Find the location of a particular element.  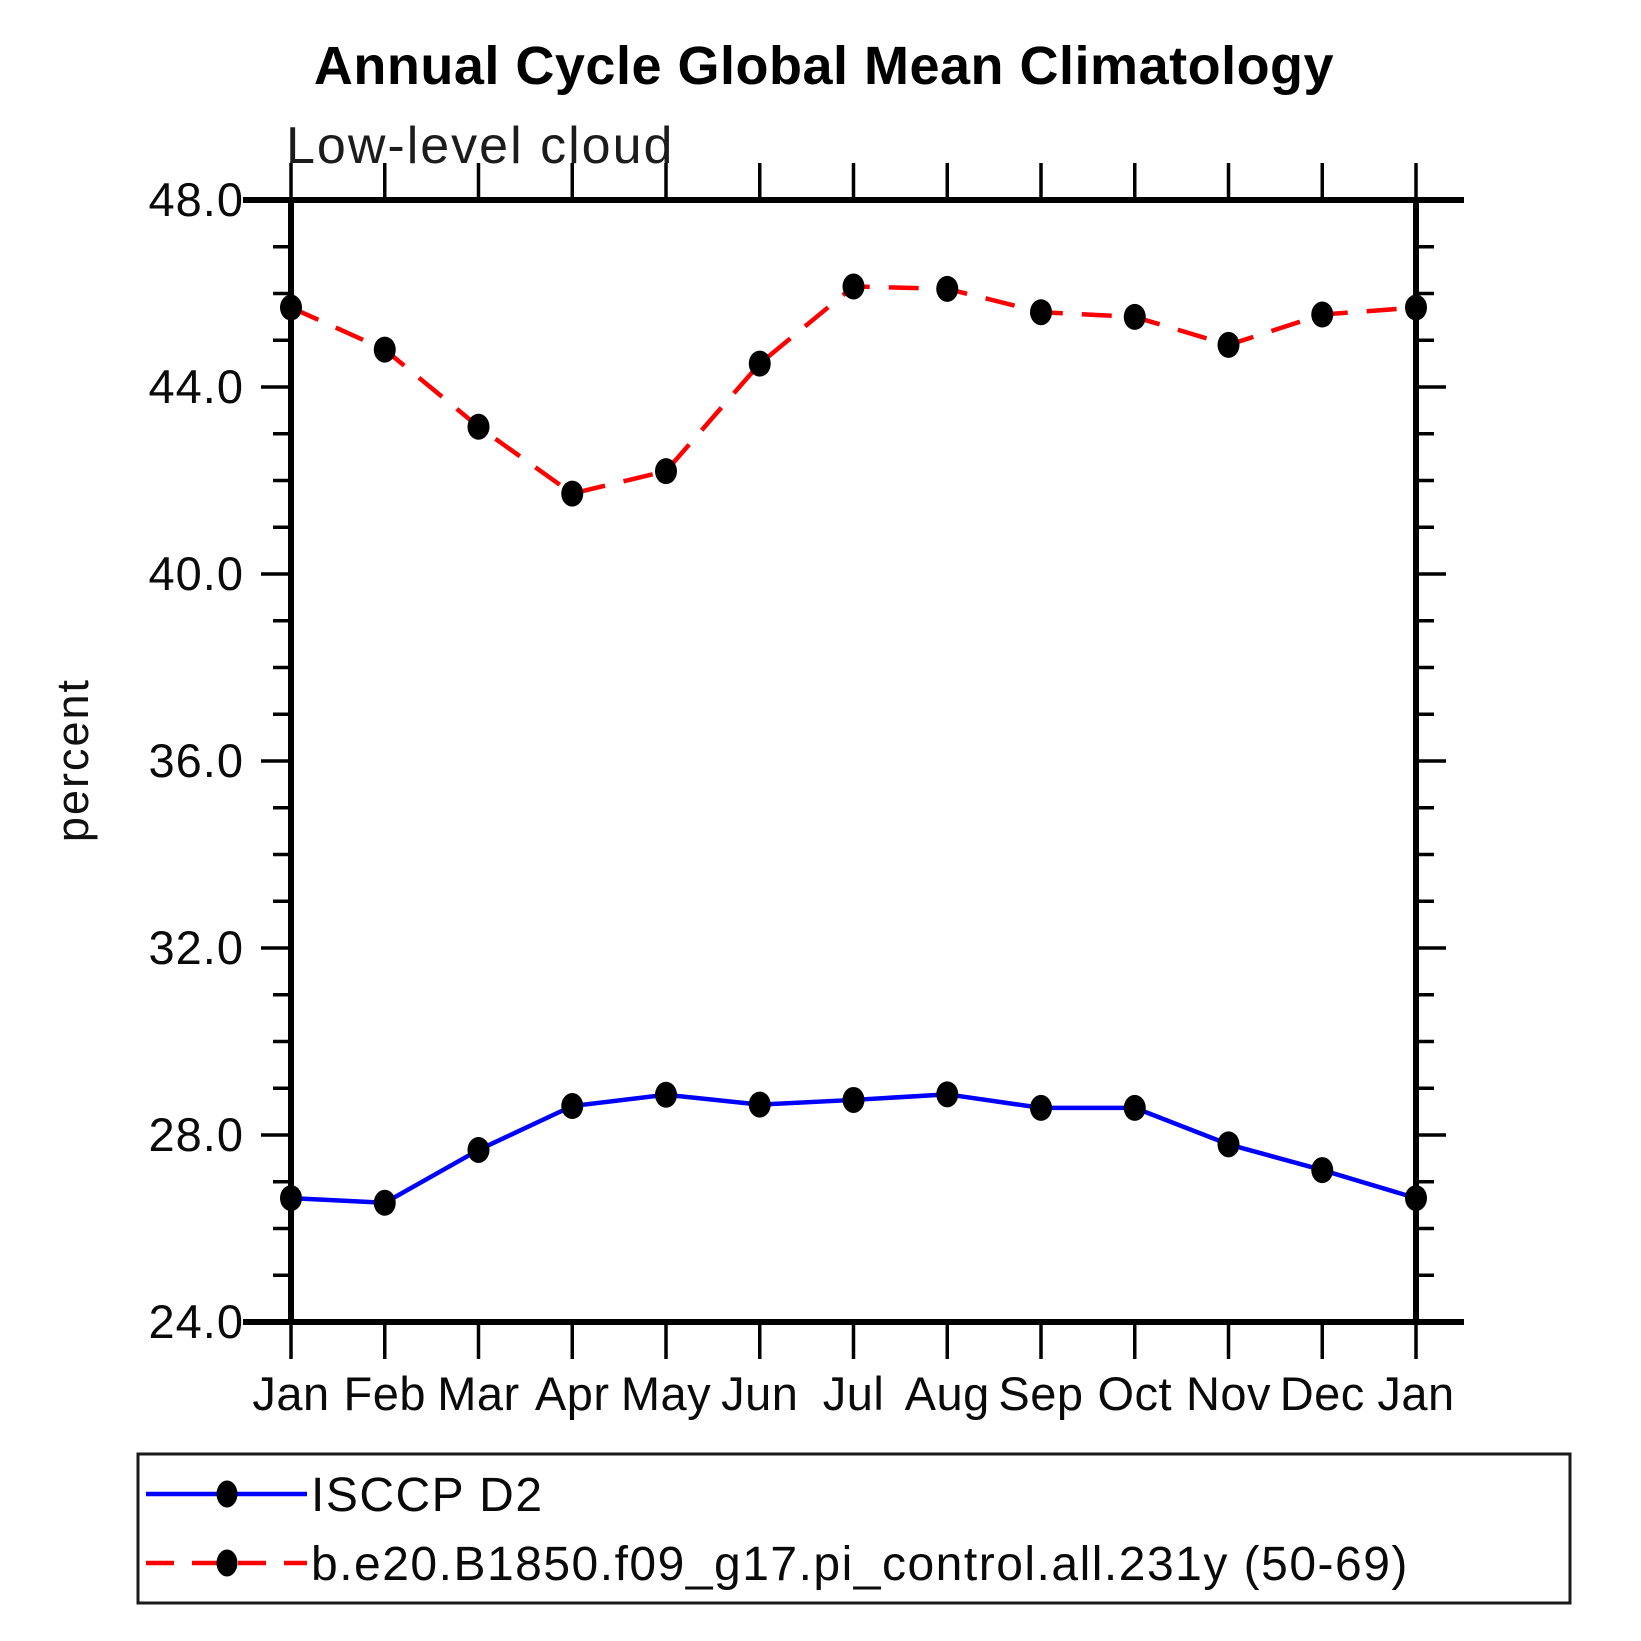

x-tick-label: Feb is located at coordinates (385, 1393).